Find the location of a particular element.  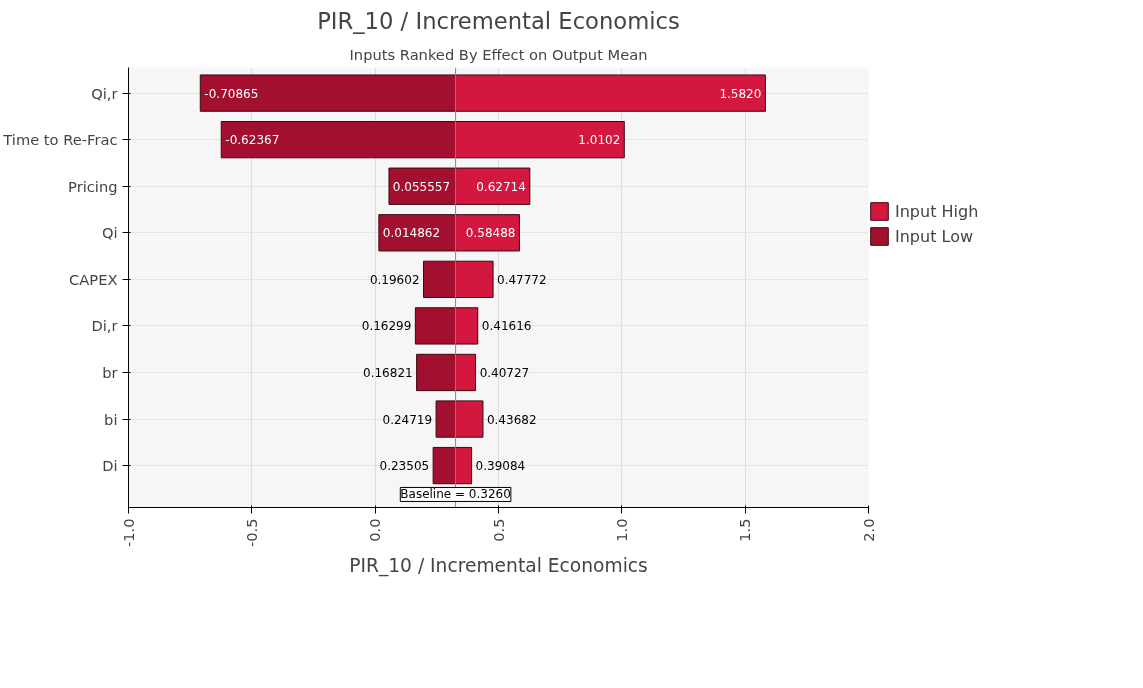

x-tick-label: 1.0 is located at coordinates (621, 530).